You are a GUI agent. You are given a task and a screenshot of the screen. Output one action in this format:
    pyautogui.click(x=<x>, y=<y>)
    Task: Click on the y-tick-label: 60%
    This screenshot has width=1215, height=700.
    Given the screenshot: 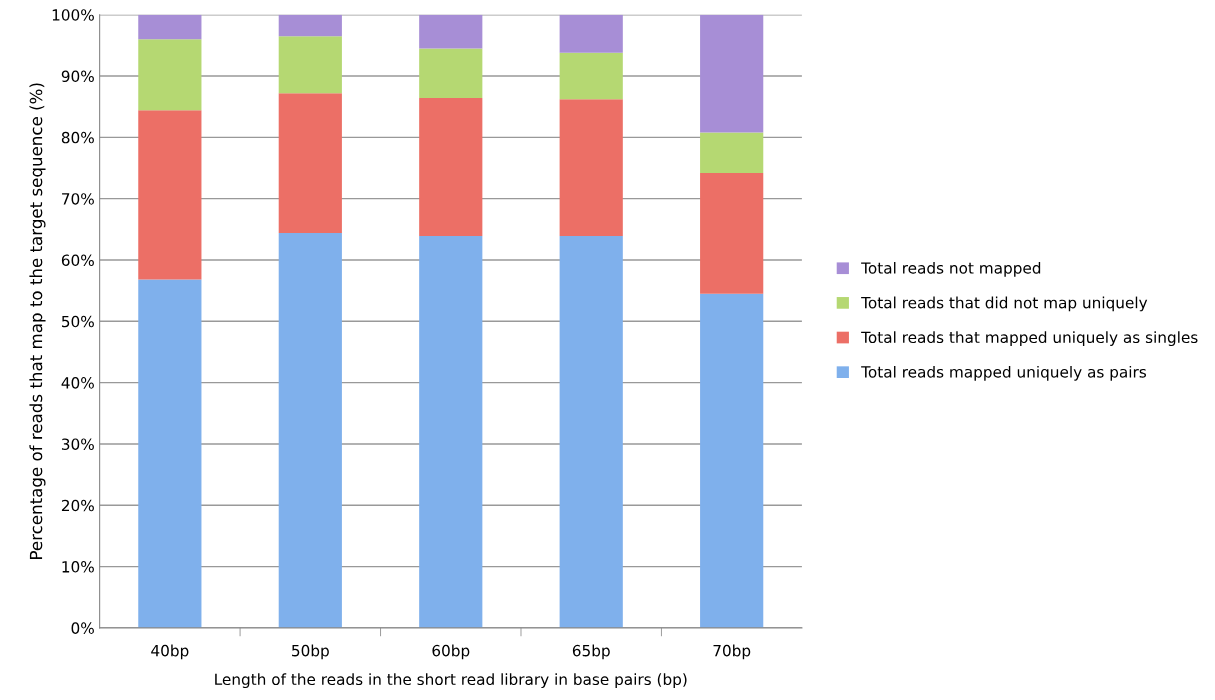 What is the action you would take?
    pyautogui.click(x=77, y=260)
    